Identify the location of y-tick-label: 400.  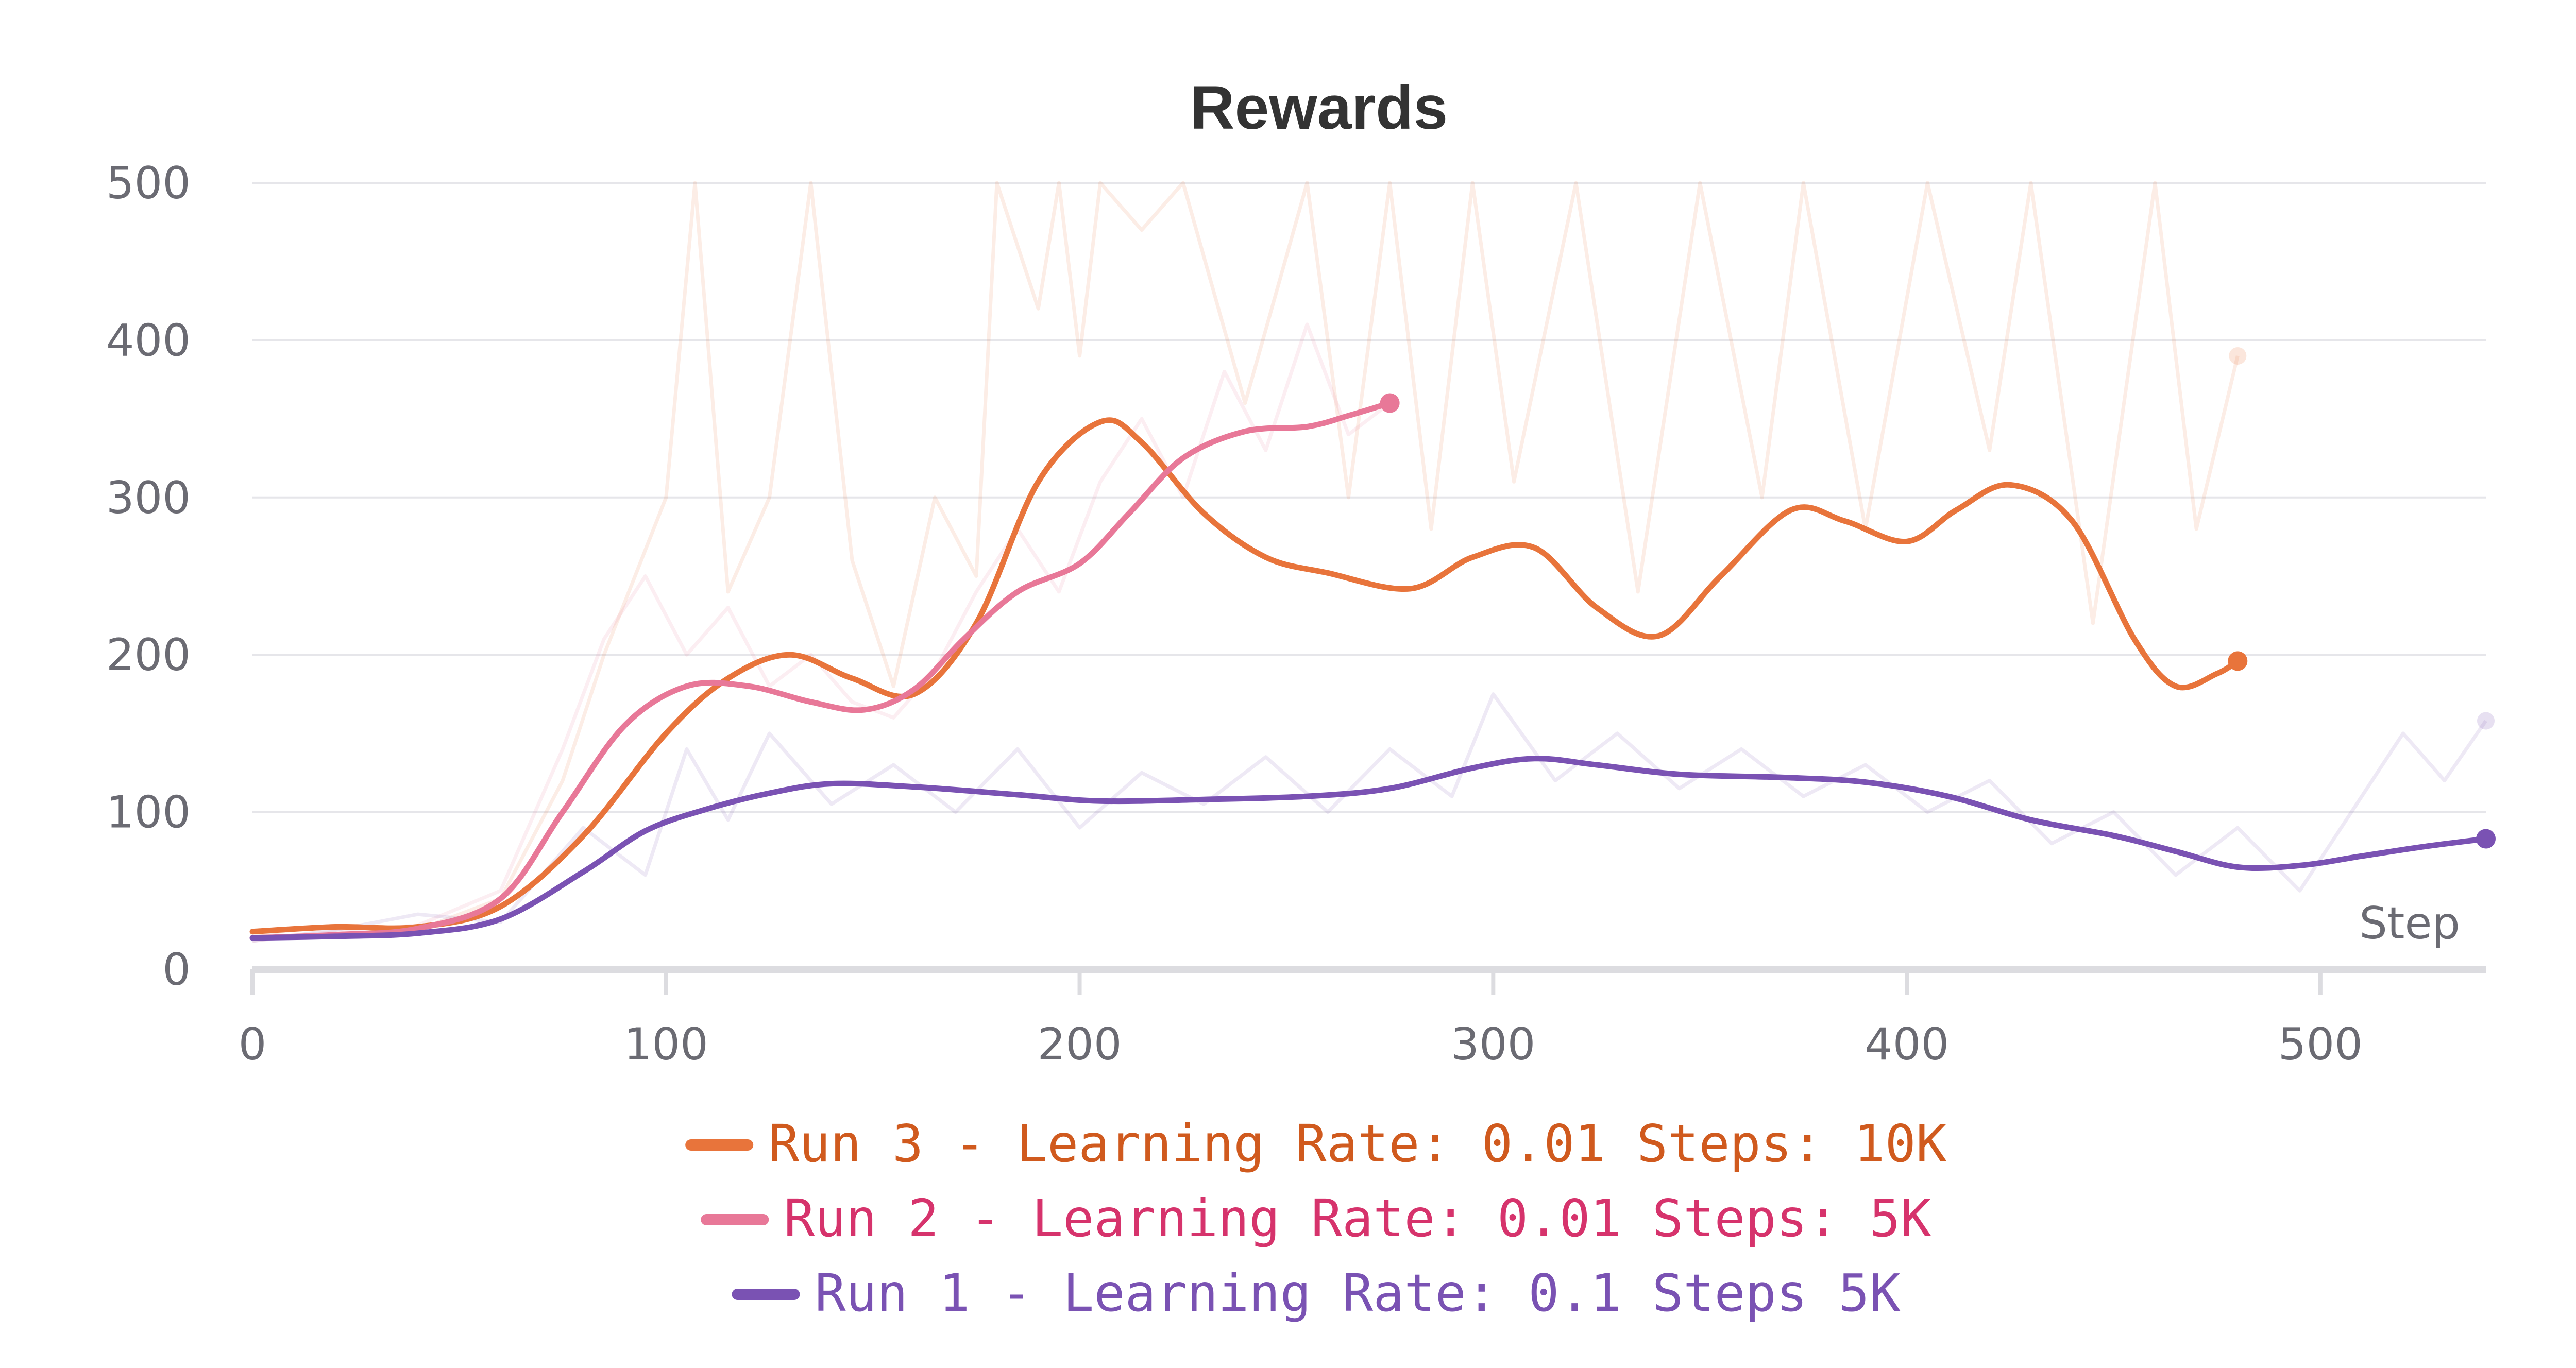
(148, 340).